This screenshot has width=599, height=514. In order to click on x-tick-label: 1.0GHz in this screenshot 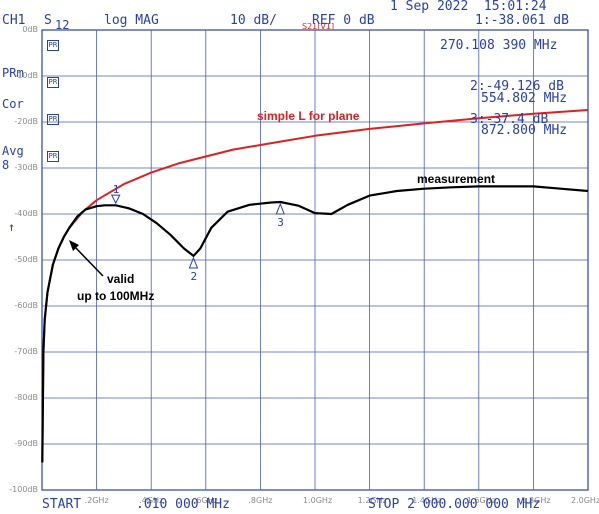, I will do `click(318, 500)`.